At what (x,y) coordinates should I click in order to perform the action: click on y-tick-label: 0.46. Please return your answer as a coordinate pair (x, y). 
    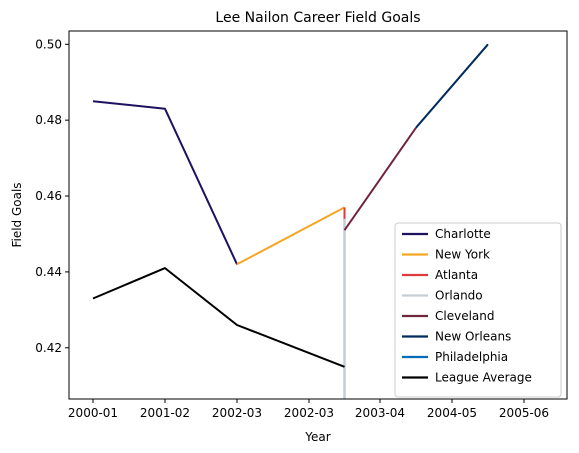
    Looking at the image, I should click on (48, 196).